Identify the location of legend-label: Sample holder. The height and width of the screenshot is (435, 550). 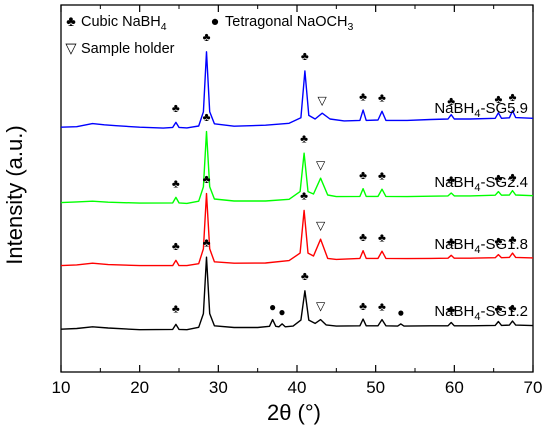
(128, 49).